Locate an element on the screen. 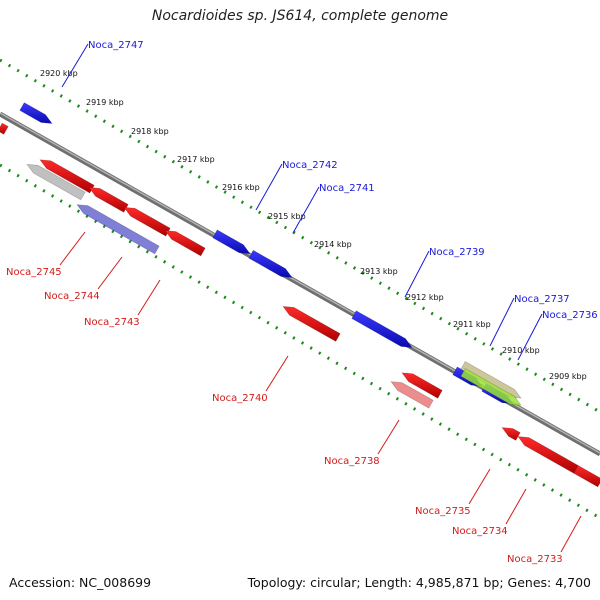 The width and height of the screenshot is (600, 600). gene-label: Noca_2739 is located at coordinates (457, 252).